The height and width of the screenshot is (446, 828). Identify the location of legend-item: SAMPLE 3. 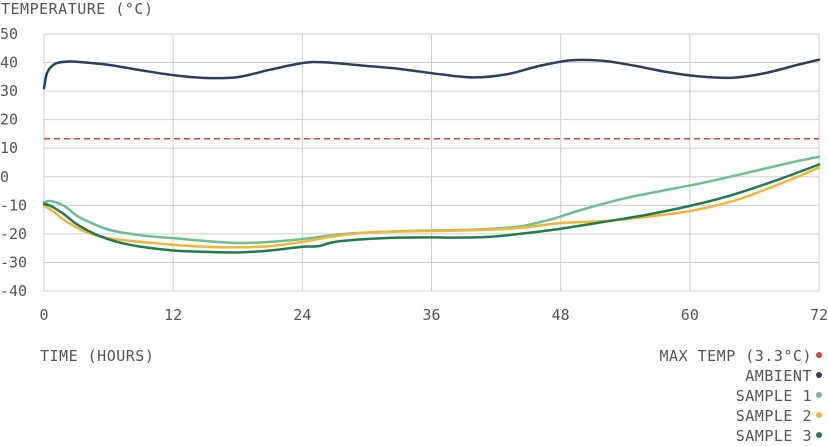
(741, 436).